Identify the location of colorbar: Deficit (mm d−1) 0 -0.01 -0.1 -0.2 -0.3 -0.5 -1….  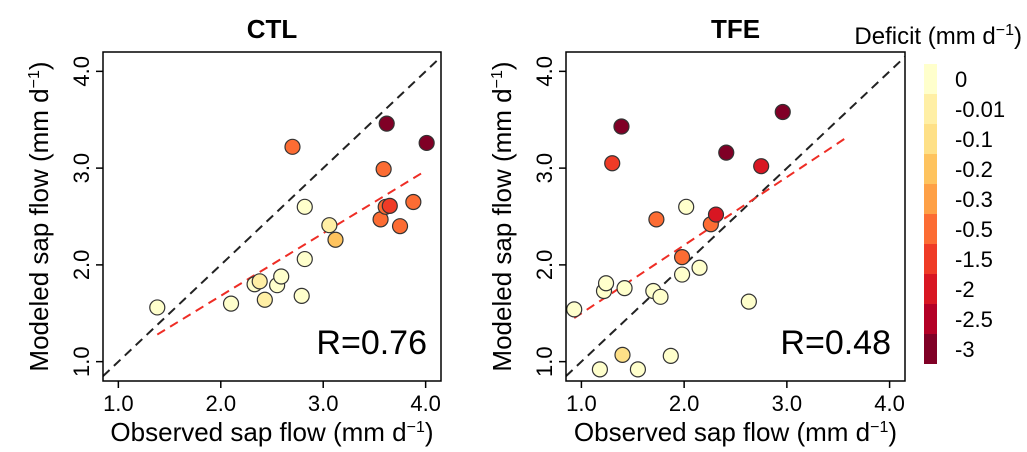
(938, 193).